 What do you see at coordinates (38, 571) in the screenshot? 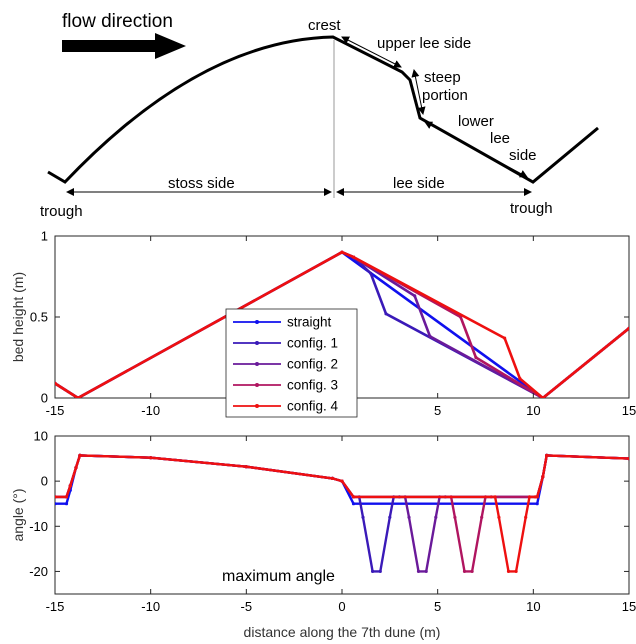
I see `y-tick-label: -20` at bounding box center [38, 571].